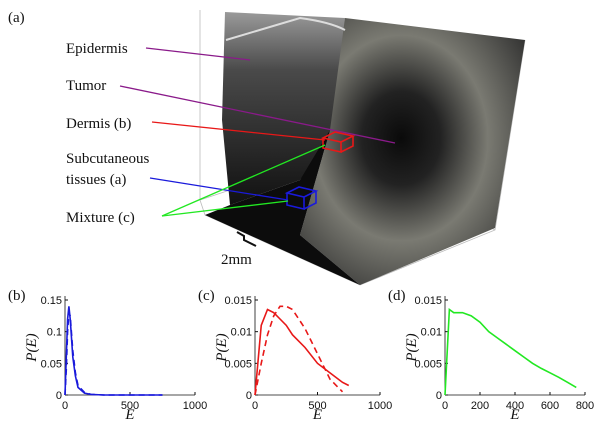 Image resolution: width=599 pixels, height=422 pixels. What do you see at coordinates (98, 124) in the screenshot?
I see `annotation: Dermis (b)` at bounding box center [98, 124].